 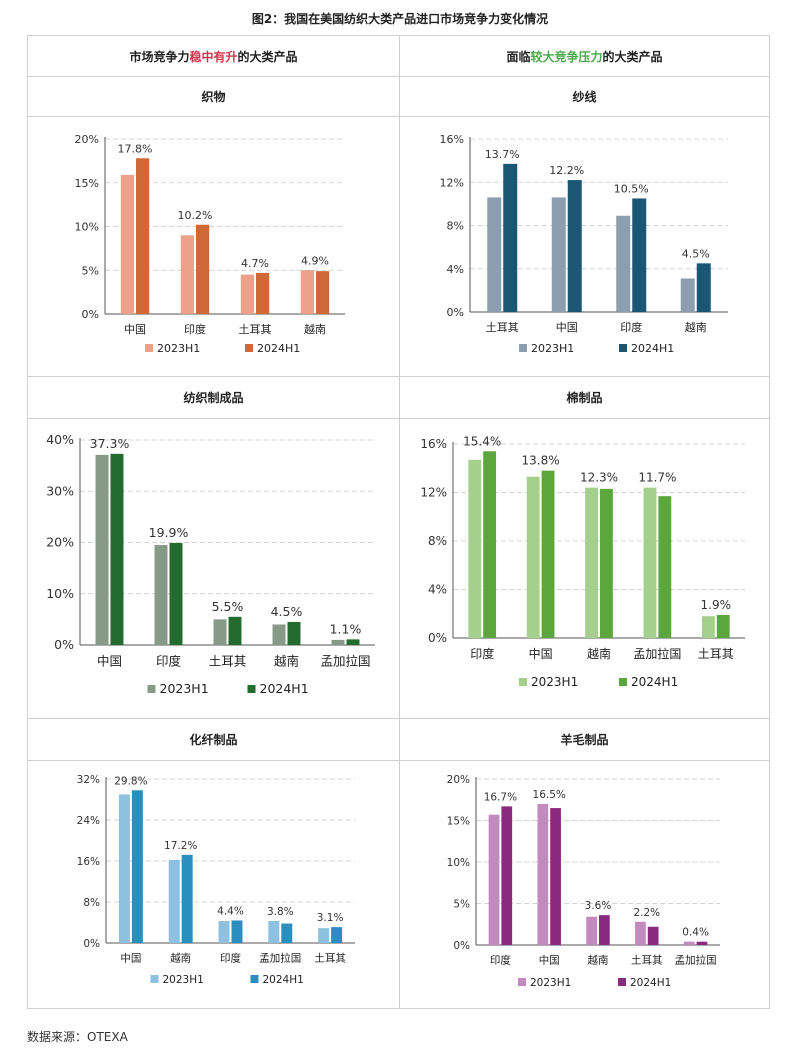 What do you see at coordinates (452, 139) in the screenshot?
I see `y-tick-label: 16%` at bounding box center [452, 139].